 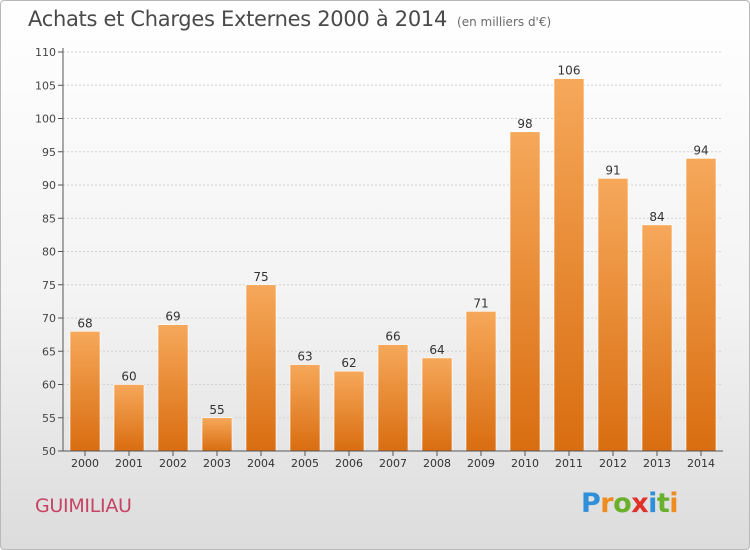 What do you see at coordinates (437, 463) in the screenshot?
I see `x-tick-label: 2008` at bounding box center [437, 463].